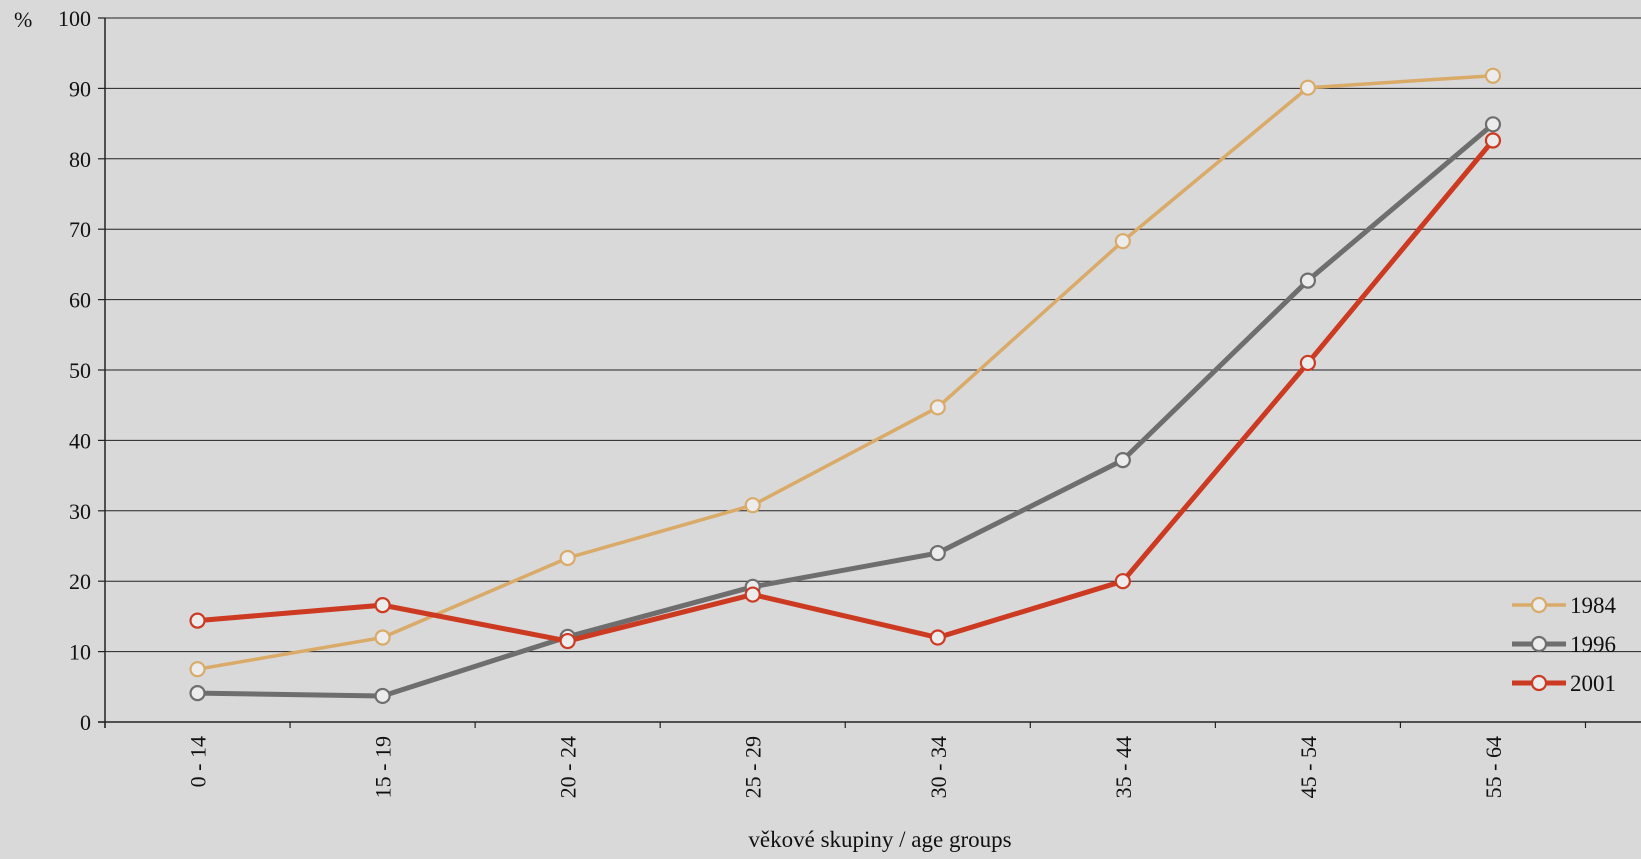  What do you see at coordinates (80, 229) in the screenshot?
I see `y-tick-label: 70` at bounding box center [80, 229].